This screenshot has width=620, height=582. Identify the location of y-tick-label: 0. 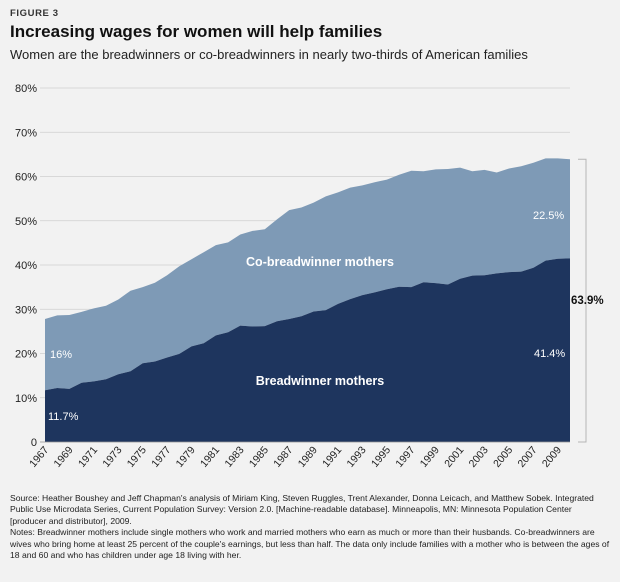
(34, 443).